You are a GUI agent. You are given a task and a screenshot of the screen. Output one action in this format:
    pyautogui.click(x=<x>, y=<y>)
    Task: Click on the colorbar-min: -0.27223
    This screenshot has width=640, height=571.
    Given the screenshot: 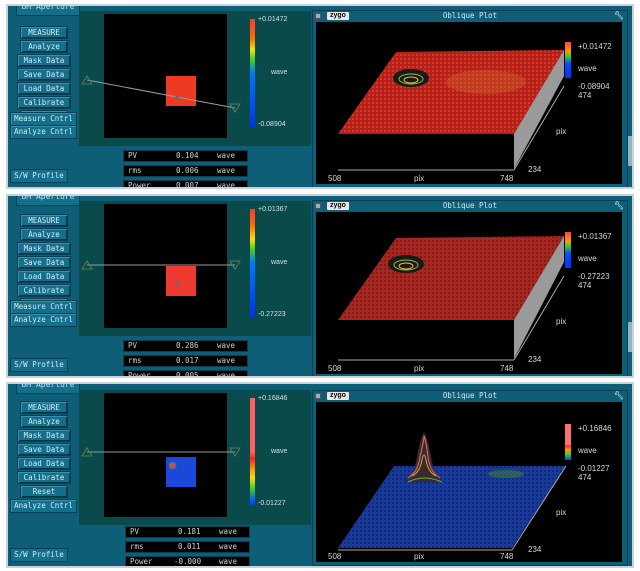 What is the action you would take?
    pyautogui.click(x=272, y=314)
    